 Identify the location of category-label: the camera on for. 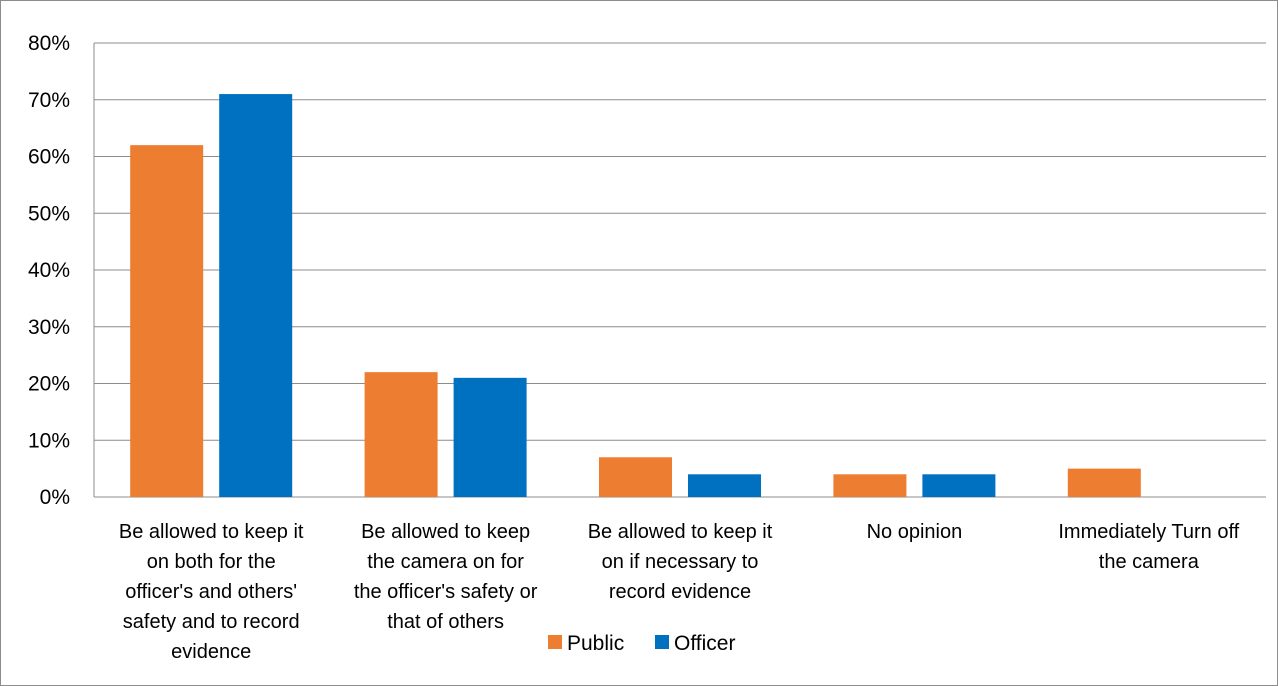
(445, 562).